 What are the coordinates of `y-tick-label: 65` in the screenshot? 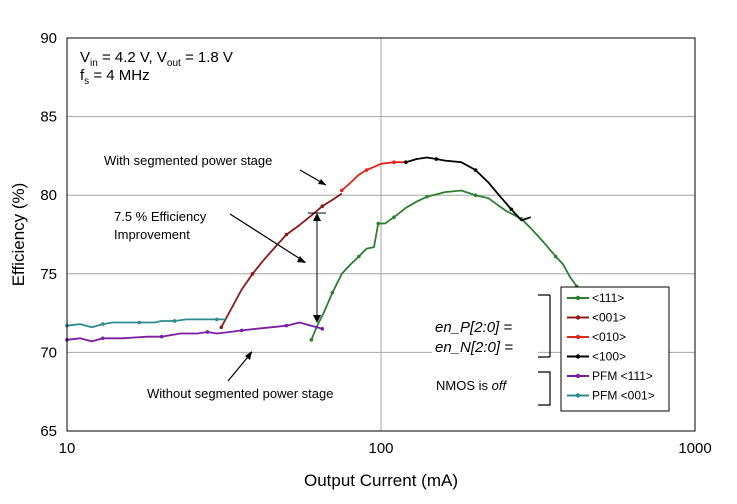 It's located at (48, 431).